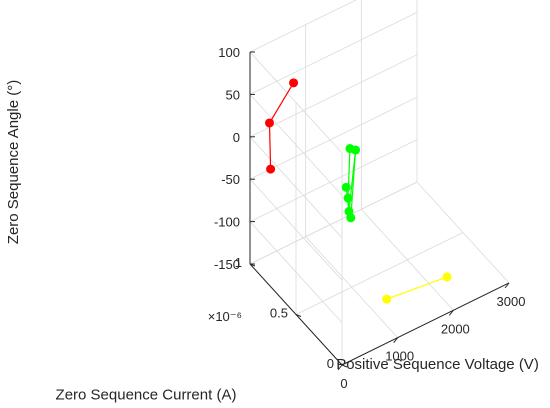  I want to click on x-tick-label: 2000, so click(455, 328).